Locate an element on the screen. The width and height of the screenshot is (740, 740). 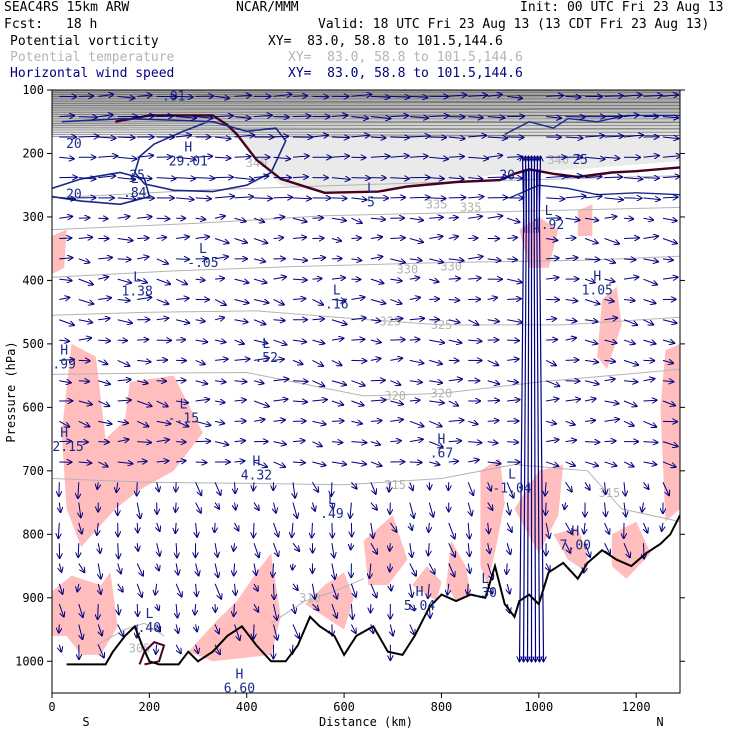
forecast-label: Fcst: is located at coordinates (24, 24).